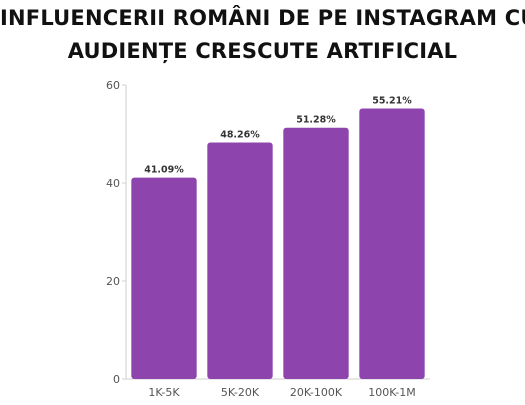 This screenshot has height=405, width=525. I want to click on bar-1k-5k, so click(164, 278).